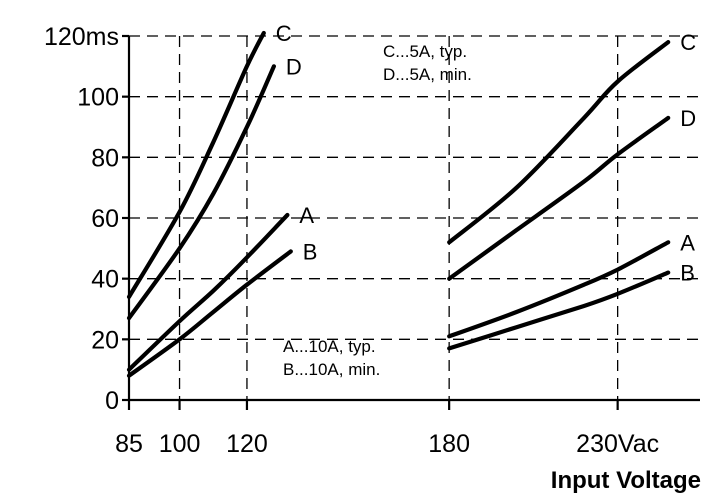 The image size is (707, 495). Describe the element at coordinates (98, 98) in the screenshot. I see `y-tick-label-100: 100` at that location.